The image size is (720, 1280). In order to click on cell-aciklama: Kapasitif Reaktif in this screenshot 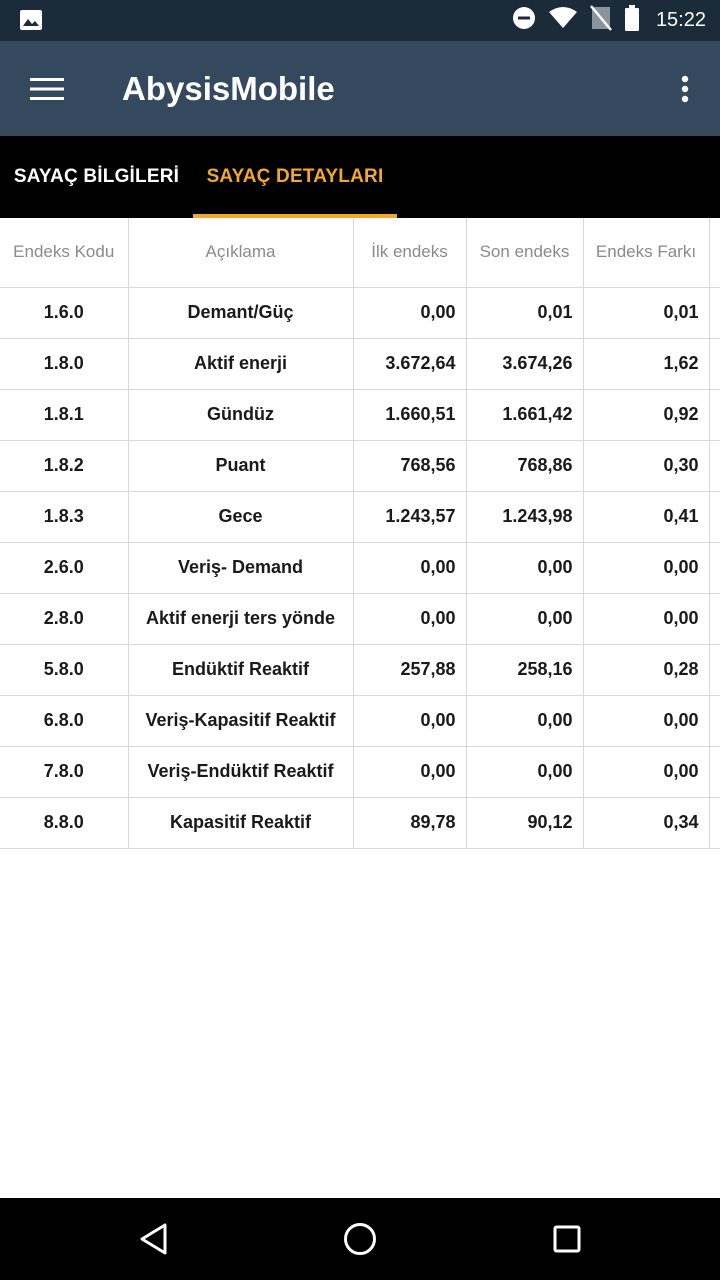, I will do `click(241, 823)`.